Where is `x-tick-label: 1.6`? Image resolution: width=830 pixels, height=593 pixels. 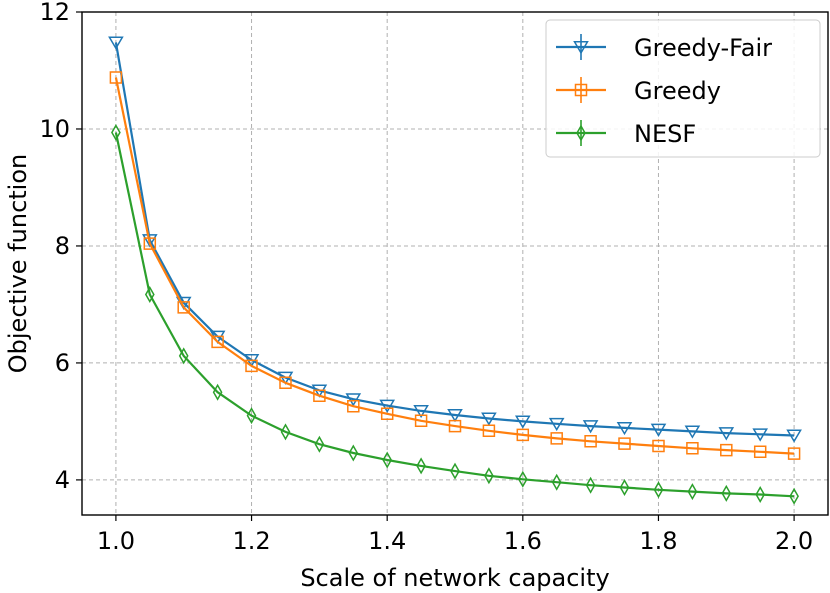 x-tick-label: 1.6 is located at coordinates (523, 541).